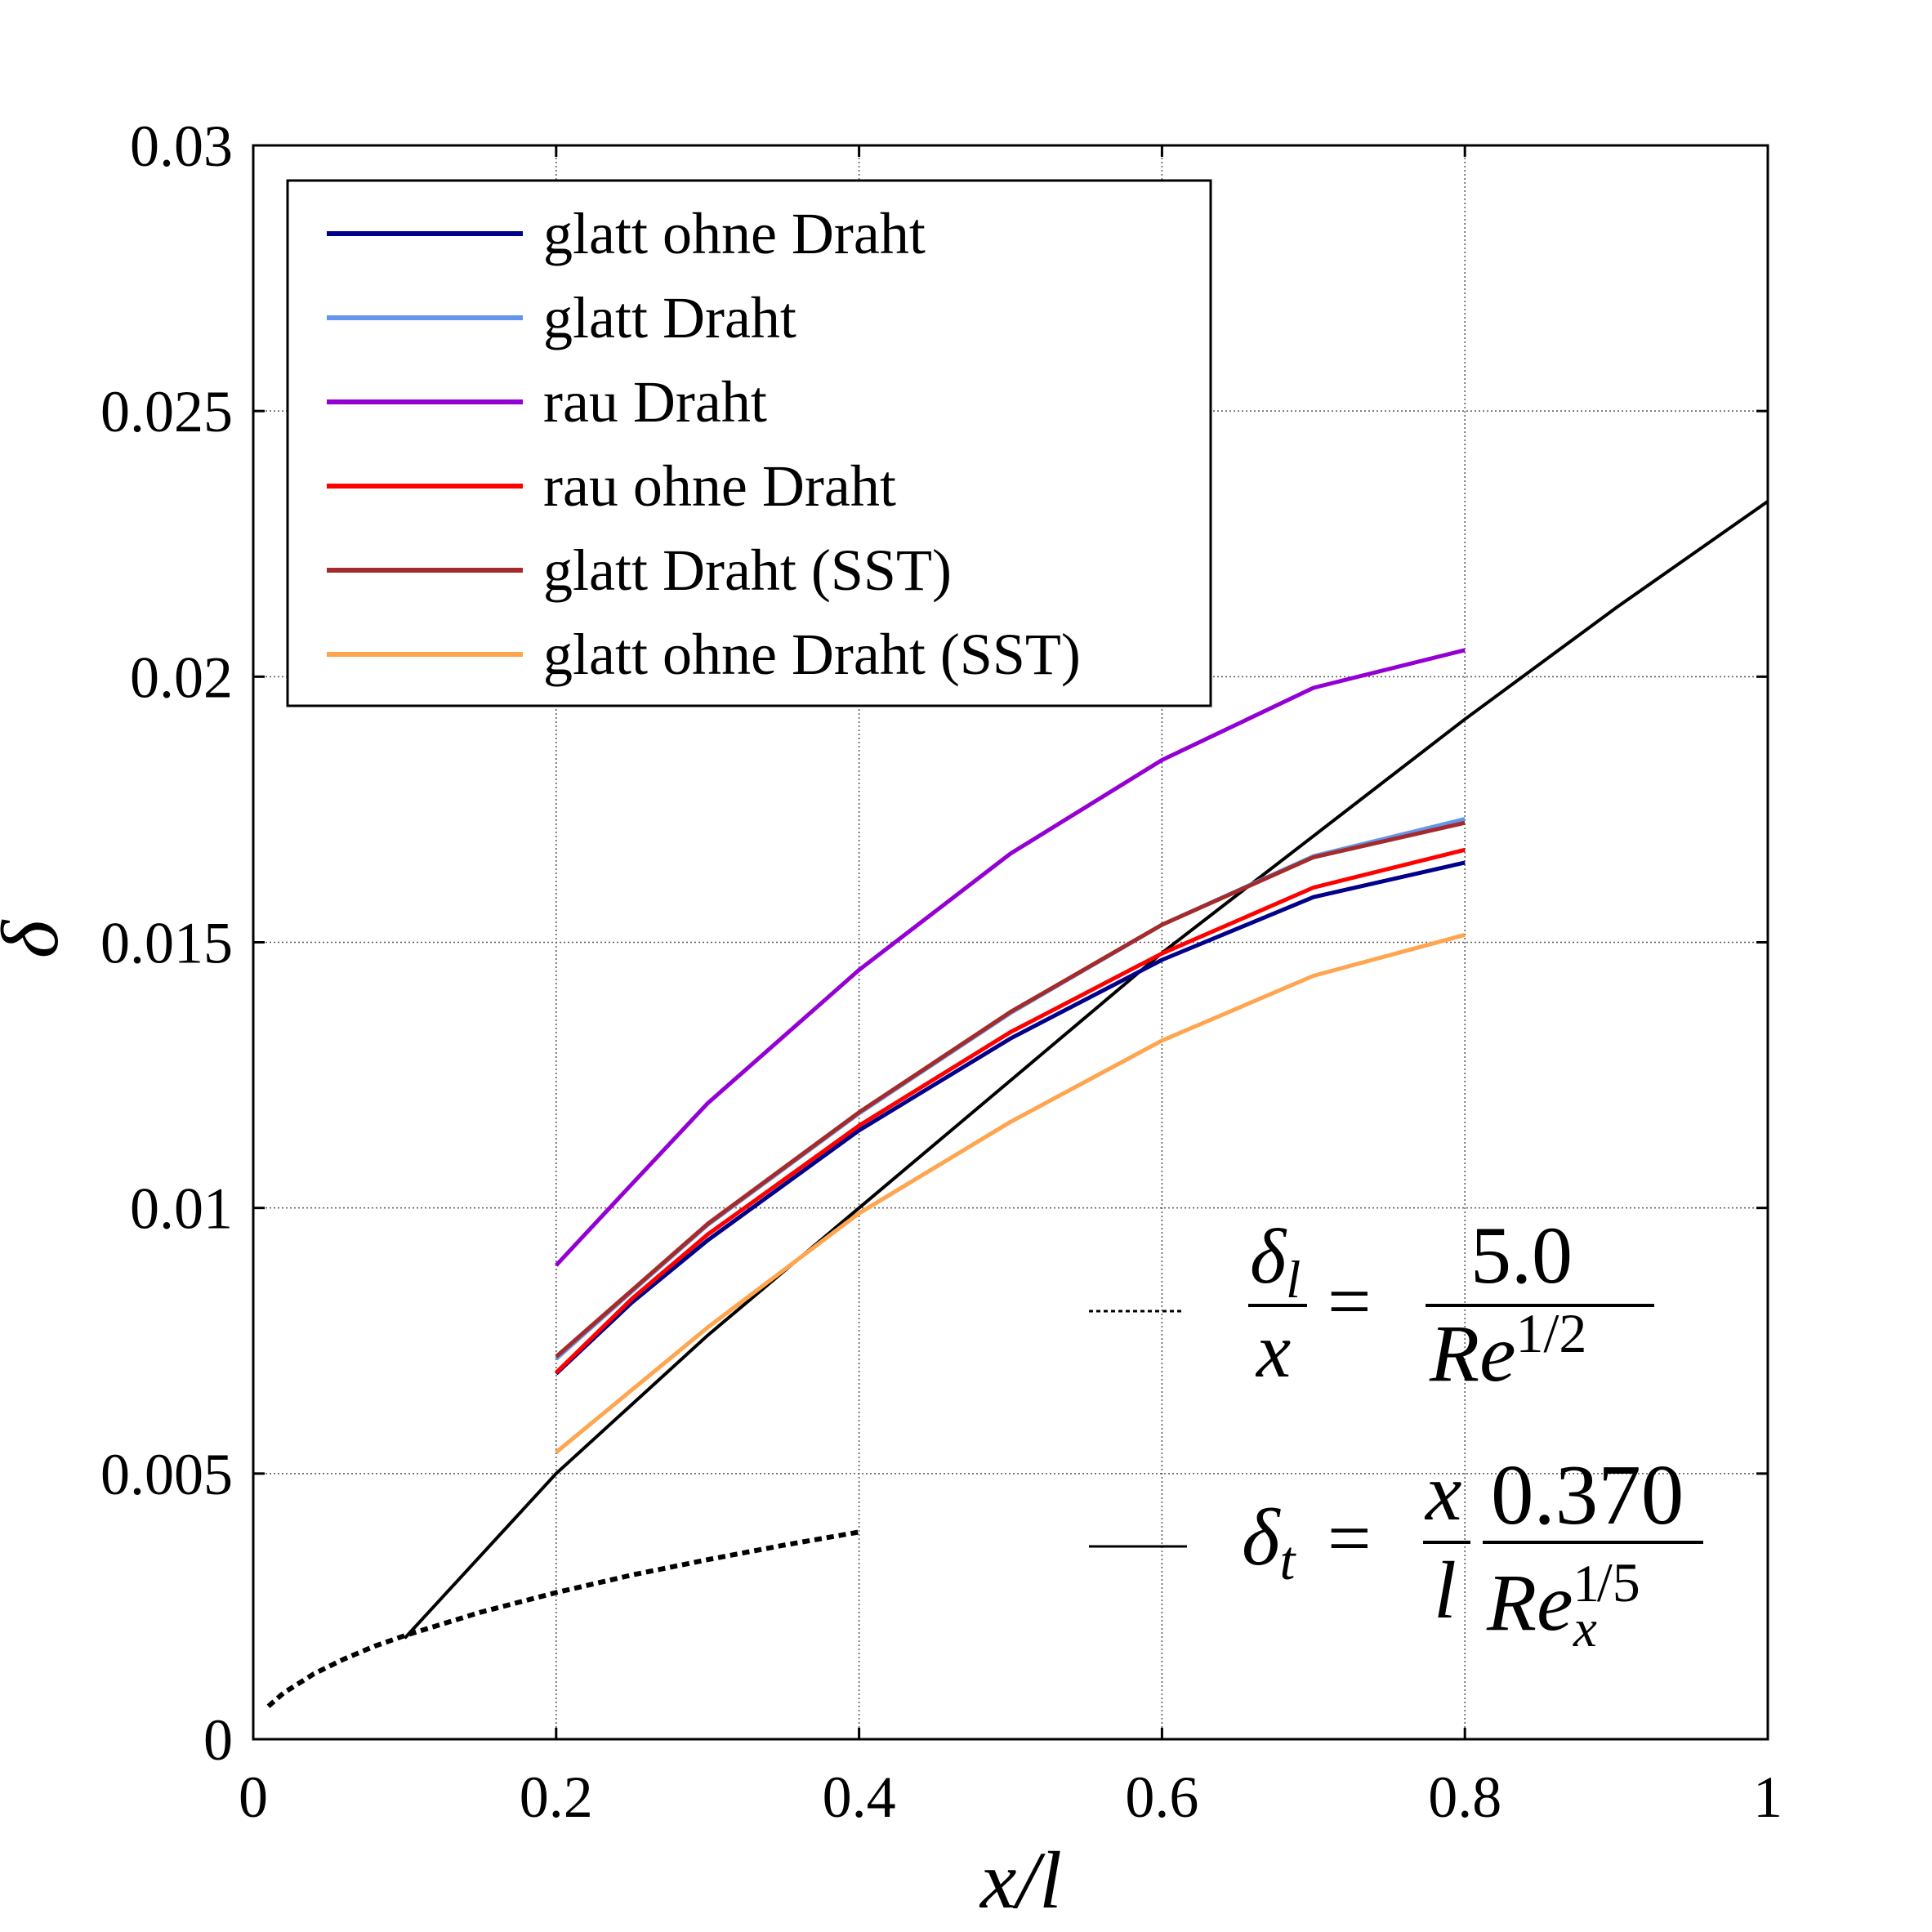 This screenshot has height=1932, width=1932. What do you see at coordinates (1268, 1256) in the screenshot?
I see `laminar-delta: δ` at bounding box center [1268, 1256].